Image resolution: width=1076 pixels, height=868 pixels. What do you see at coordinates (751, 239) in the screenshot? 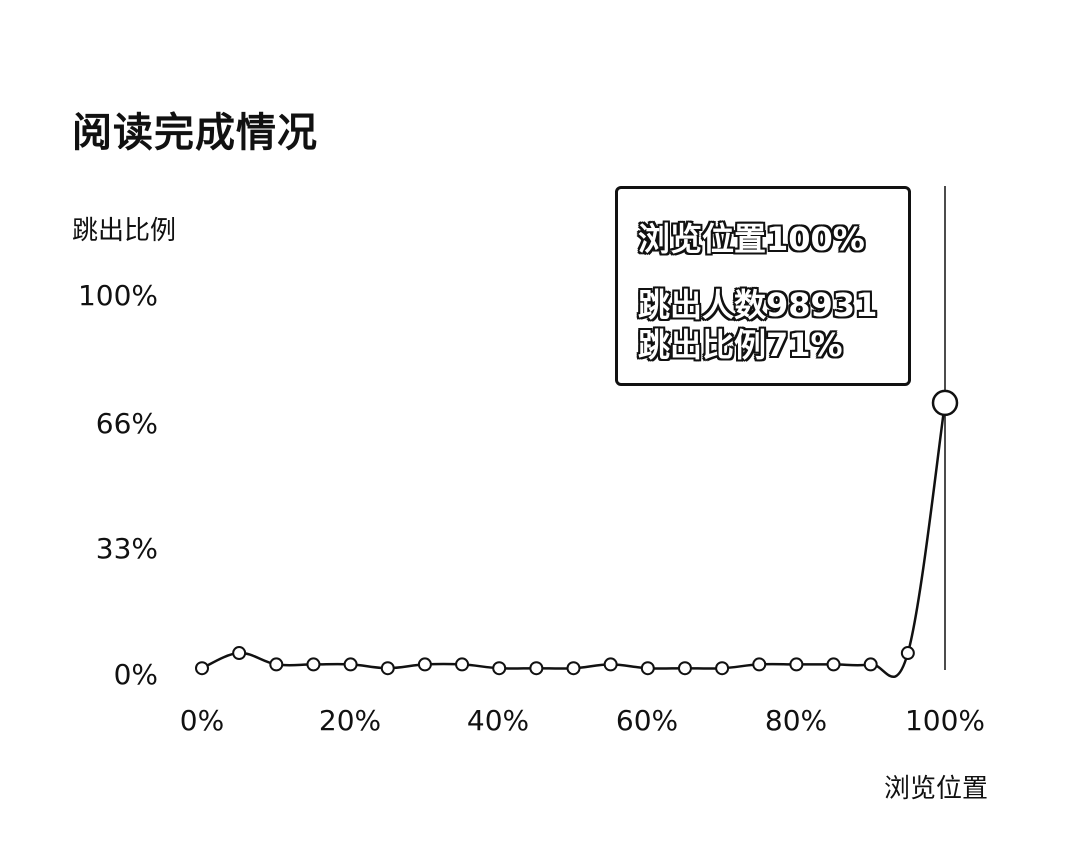
I see `tooltip-position: 浏览位置100%` at bounding box center [751, 239].